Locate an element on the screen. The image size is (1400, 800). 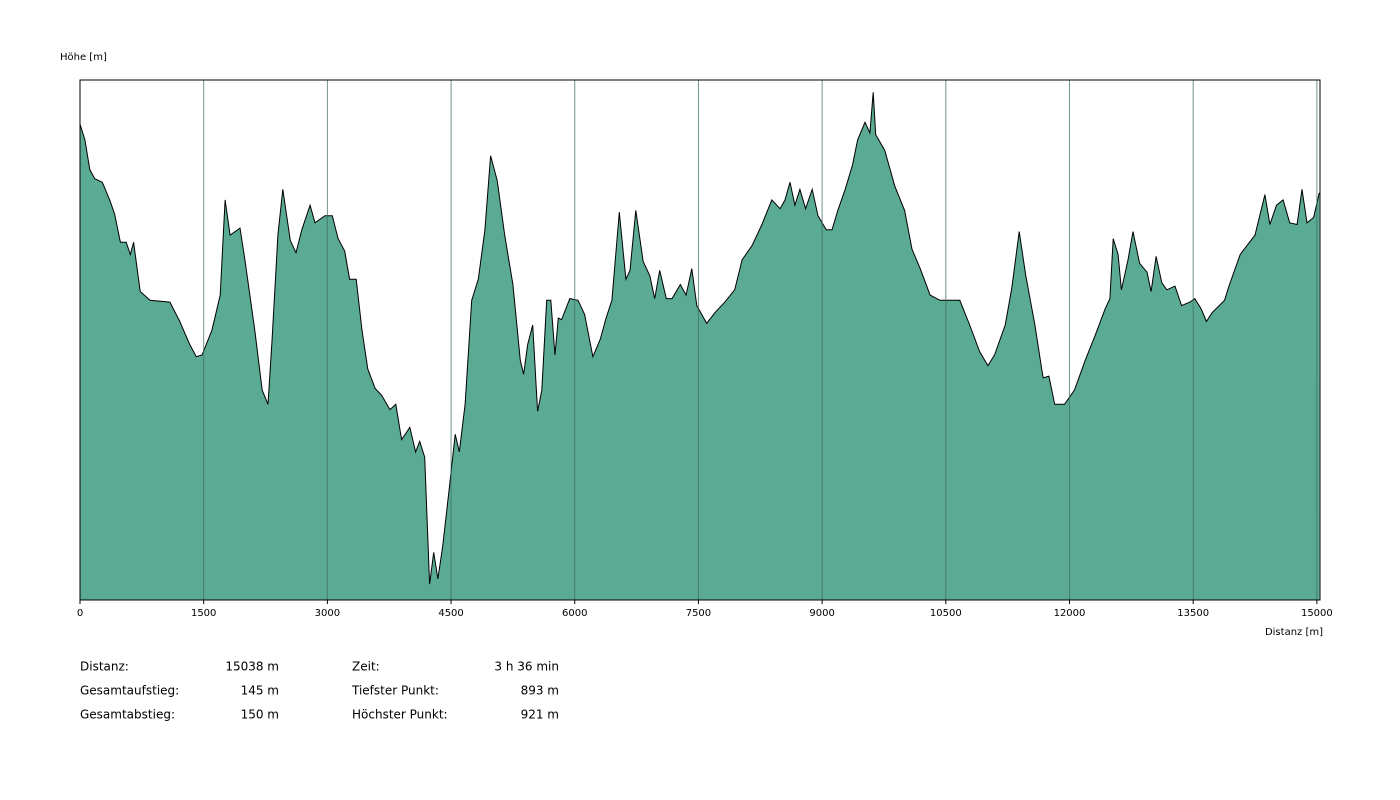
stat-label: Distanz: is located at coordinates (104, 667).